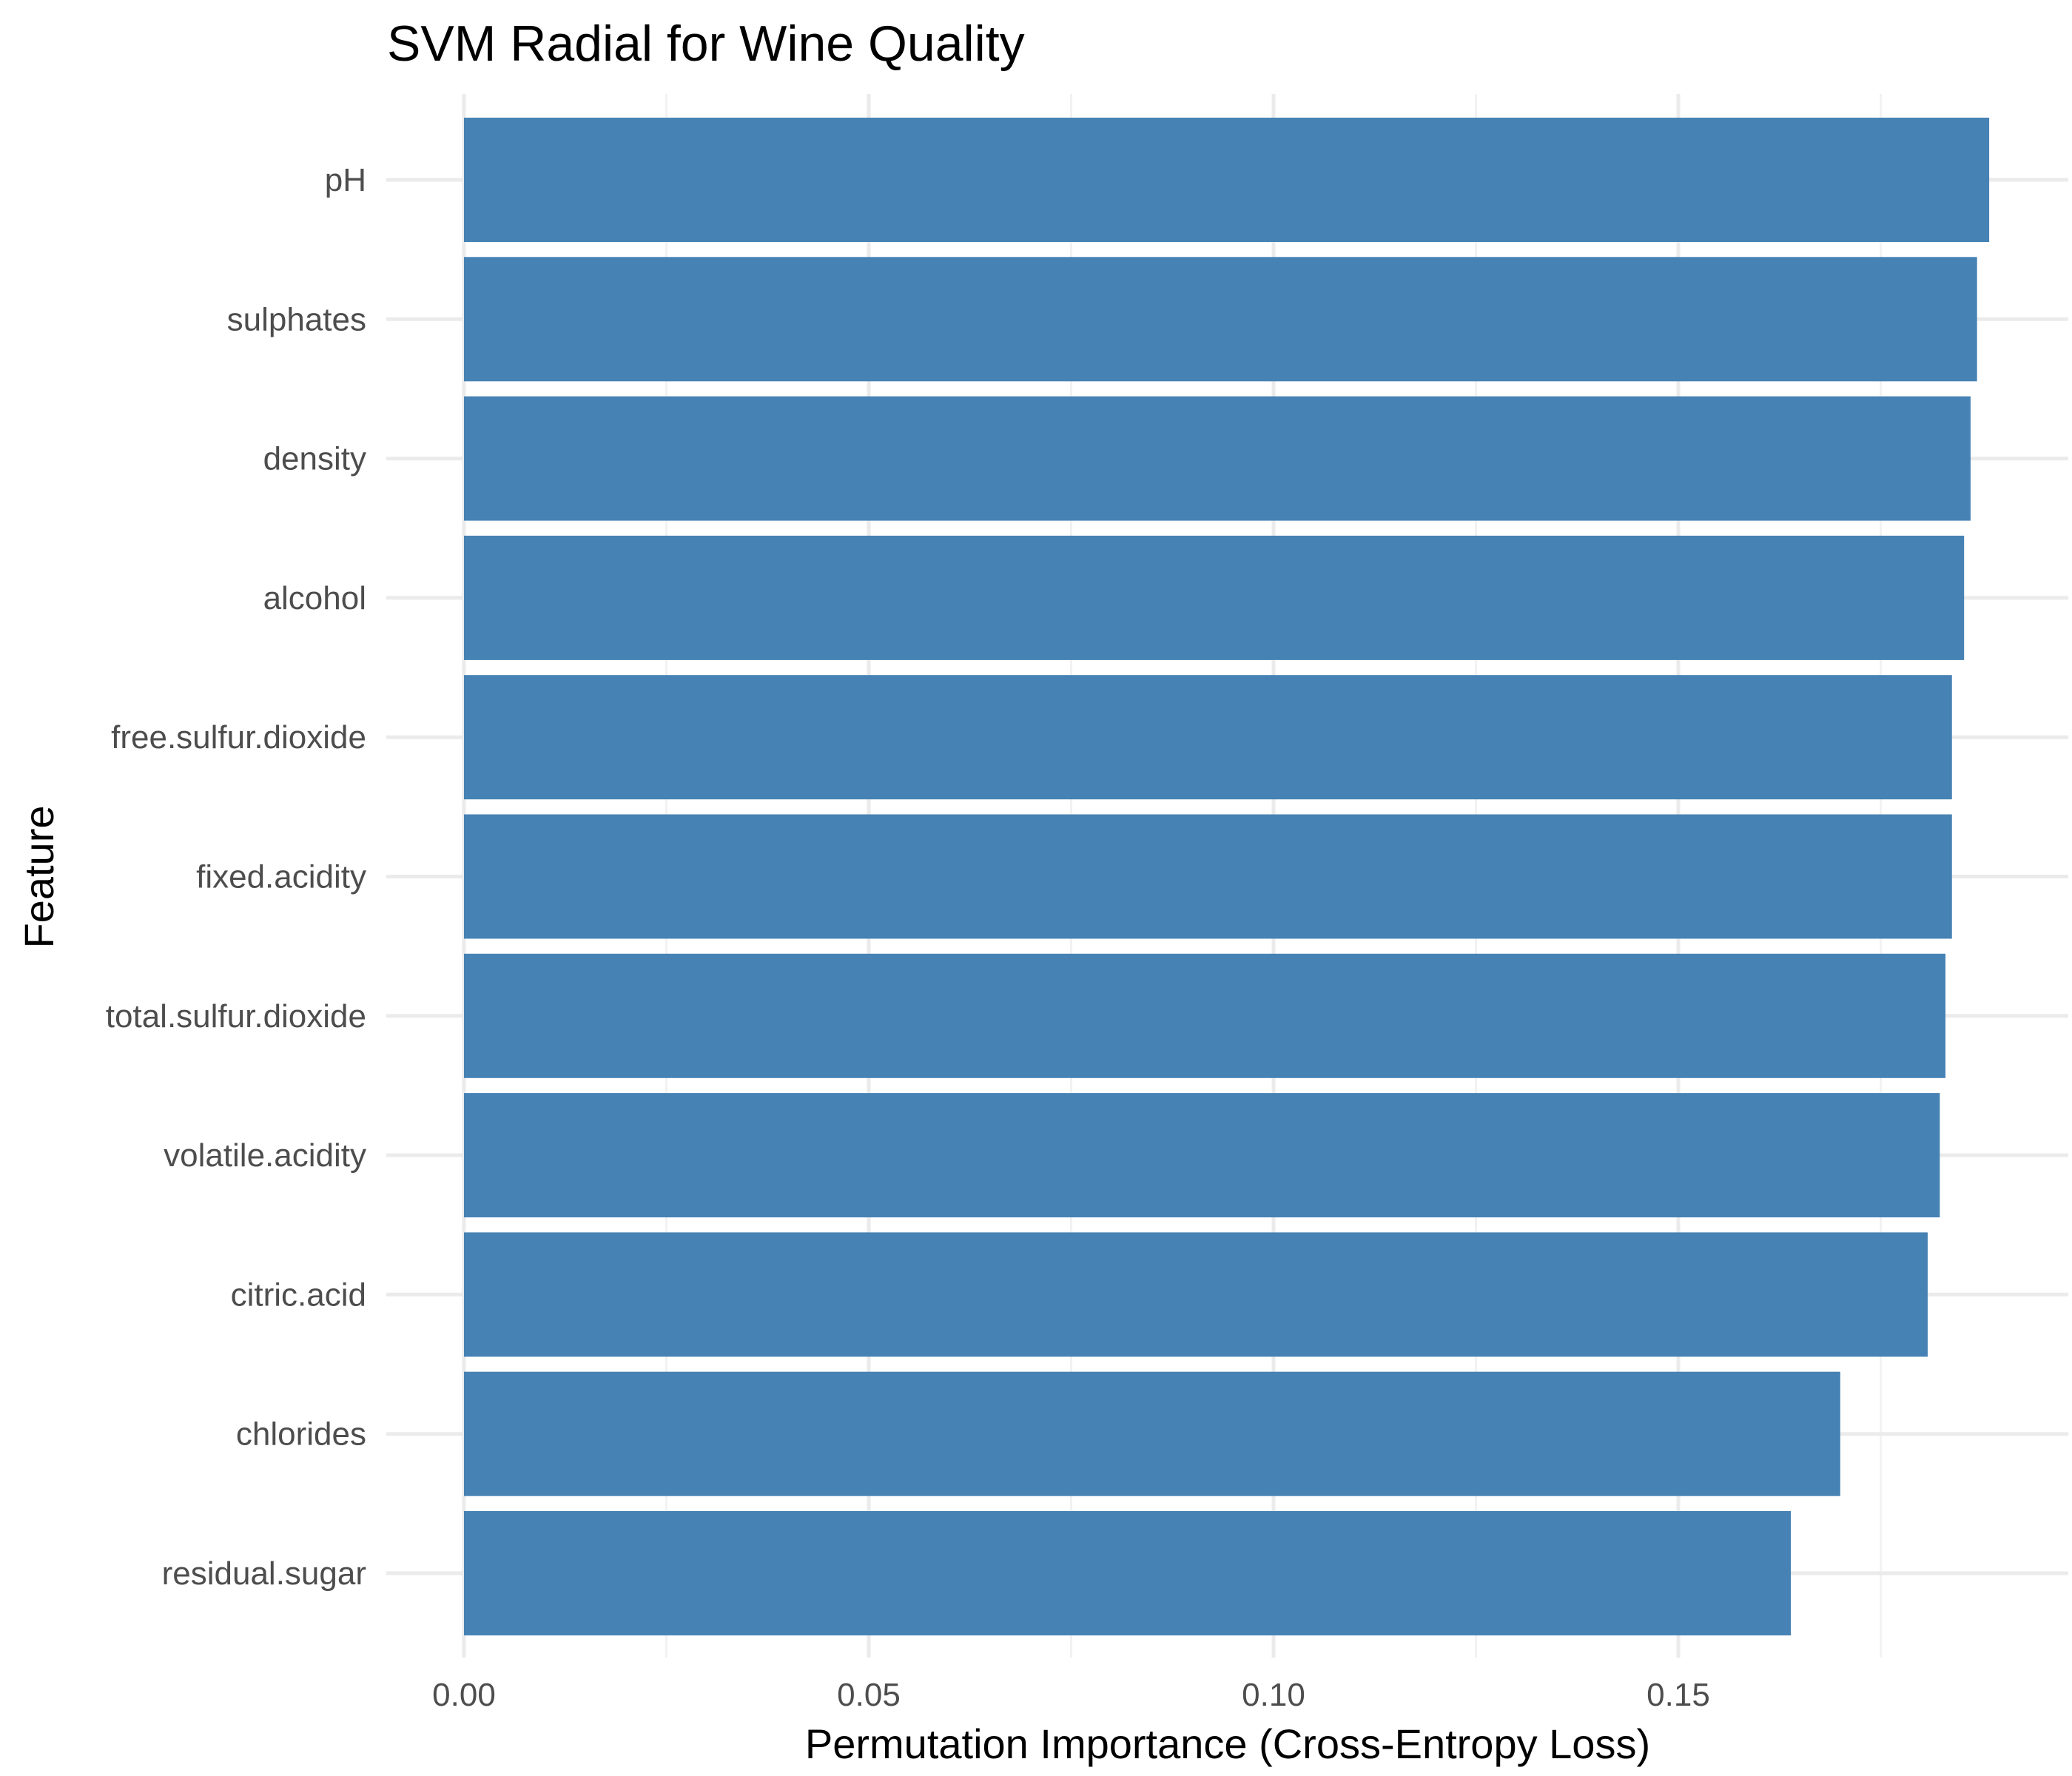 Image resolution: width=2072 pixels, height=1776 pixels. I want to click on y-tick-label: sulphates, so click(296, 319).